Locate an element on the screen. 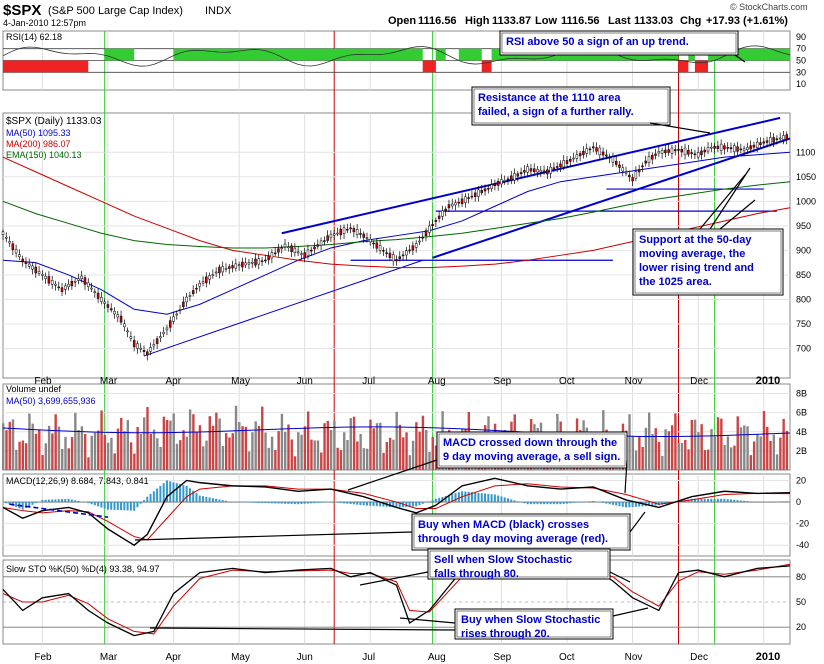 This screenshot has height=664, width=824. sto-buy-note-text: Buy when Slow Stochastic is located at coordinates (530, 620).